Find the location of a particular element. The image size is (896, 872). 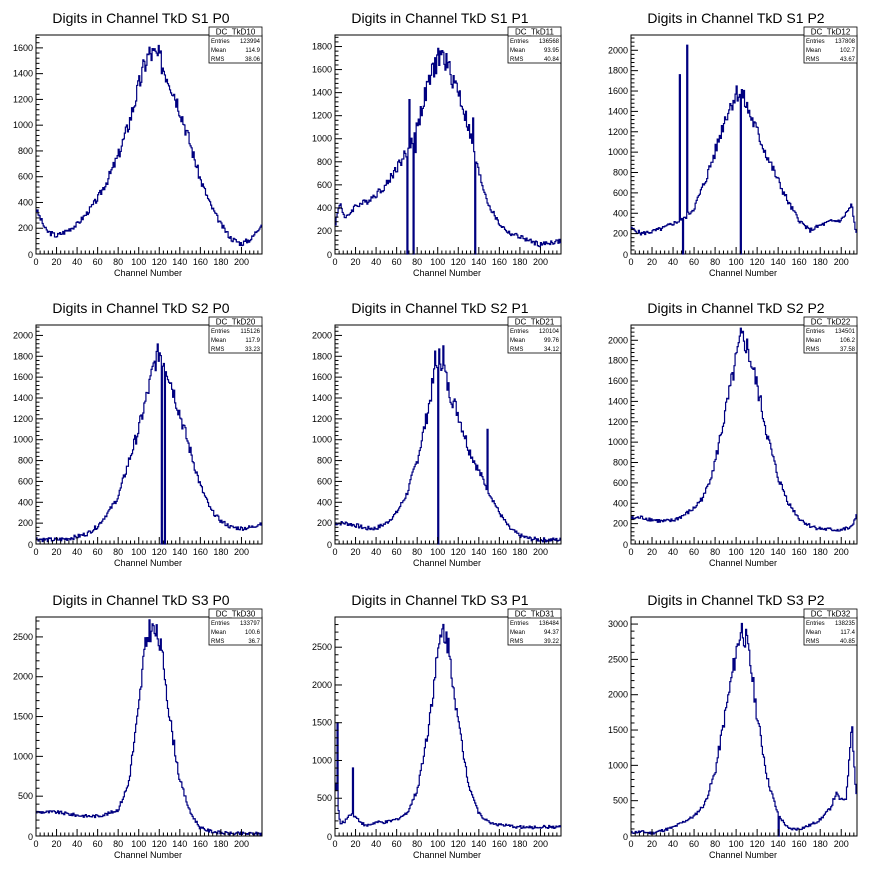

y-tick-label: 500 is located at coordinates (324, 798).